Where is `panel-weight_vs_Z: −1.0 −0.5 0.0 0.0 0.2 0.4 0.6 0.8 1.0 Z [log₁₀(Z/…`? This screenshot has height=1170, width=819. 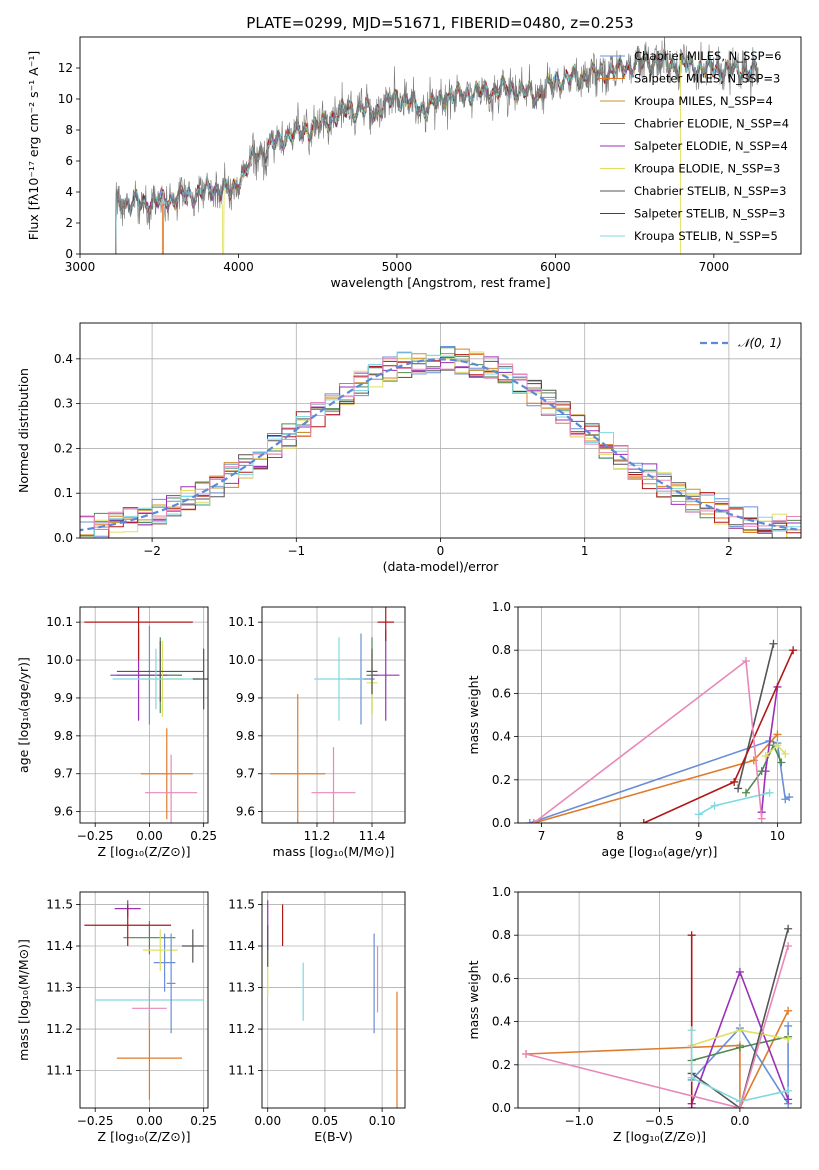 panel-weight_vs_Z: −1.0 −0.5 0.0 0.0 0.2 0.4 0.6 0.8 1.0 Z [log₁₀(Z/… is located at coordinates (634, 1014).